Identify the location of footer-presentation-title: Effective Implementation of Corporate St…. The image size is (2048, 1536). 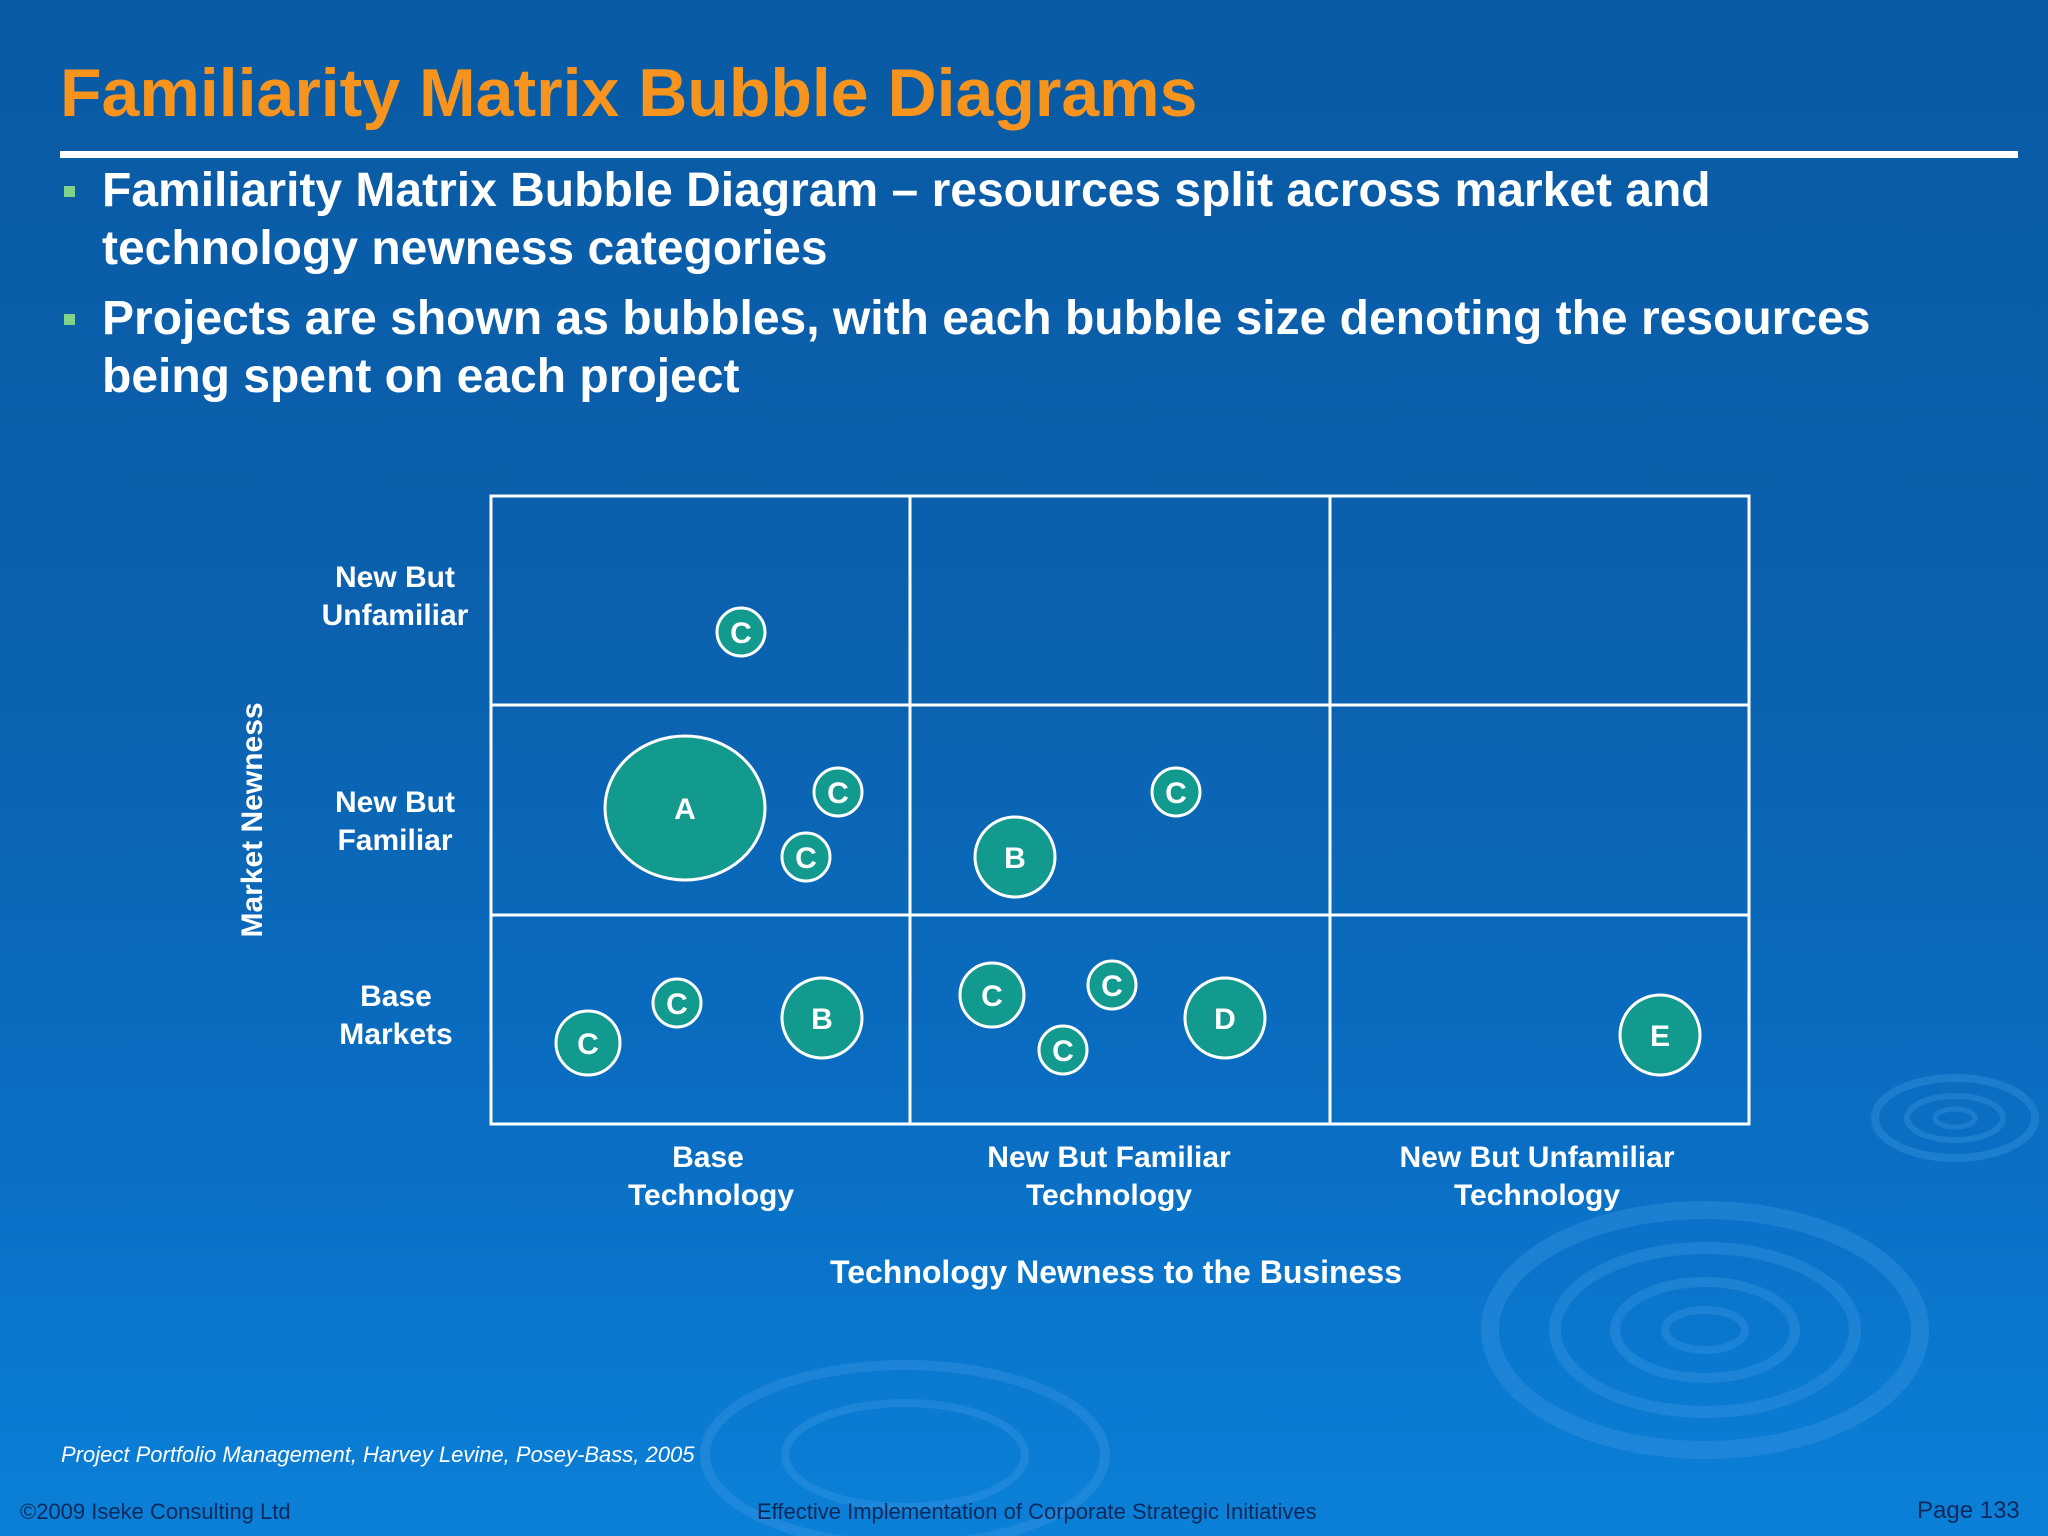
(1037, 1511).